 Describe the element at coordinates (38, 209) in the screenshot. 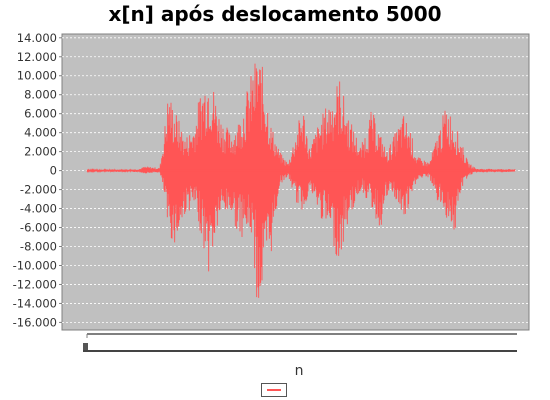

I see `y-tick-label: -4.000` at that location.